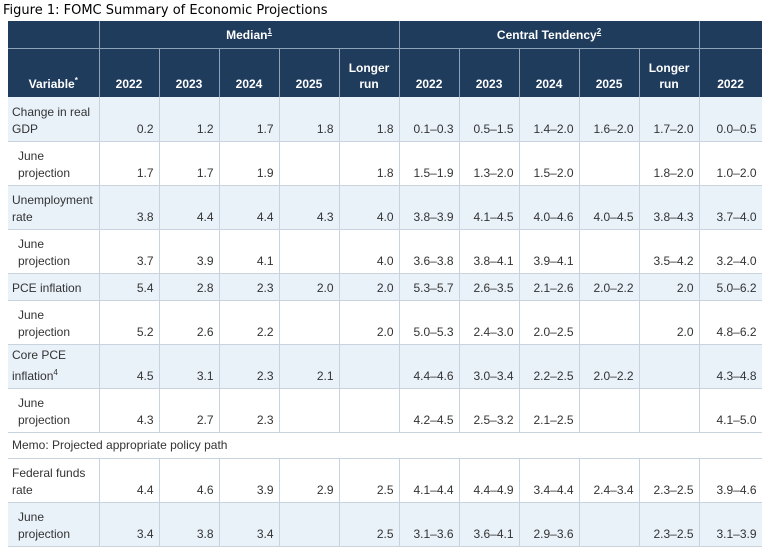 The width and height of the screenshot is (762, 553). I want to click on median-group-header: Median1, so click(249, 35).